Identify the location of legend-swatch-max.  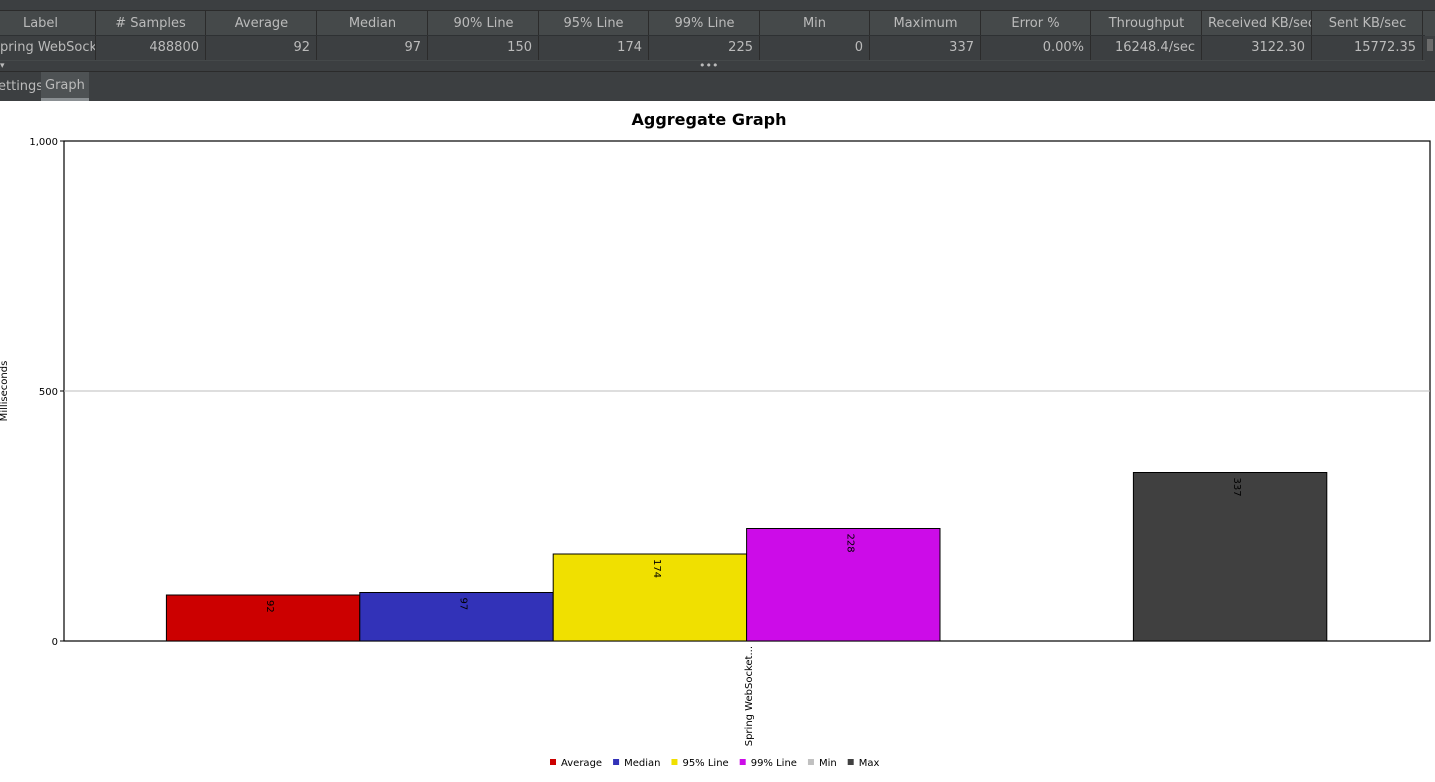
(850, 762).